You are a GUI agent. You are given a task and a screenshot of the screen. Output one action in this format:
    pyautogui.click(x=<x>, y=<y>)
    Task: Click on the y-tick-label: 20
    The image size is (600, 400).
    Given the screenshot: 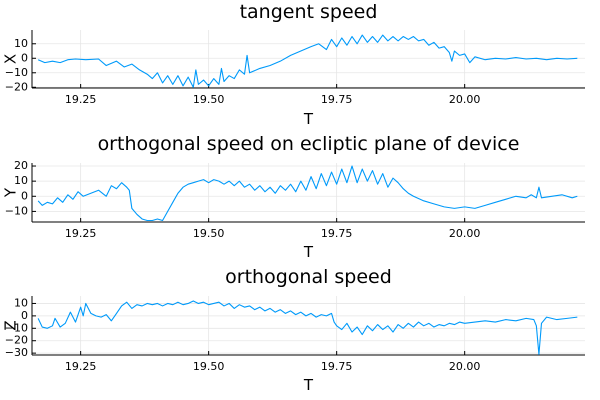 What is the action you would take?
    pyautogui.click(x=21, y=165)
    